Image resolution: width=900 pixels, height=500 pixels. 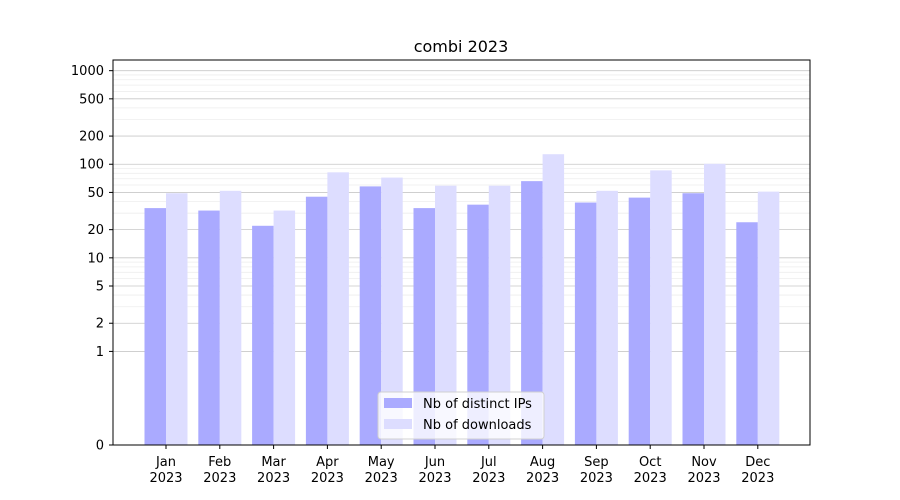 What do you see at coordinates (219, 462) in the screenshot?
I see `x-tick-label-month: Feb` at bounding box center [219, 462].